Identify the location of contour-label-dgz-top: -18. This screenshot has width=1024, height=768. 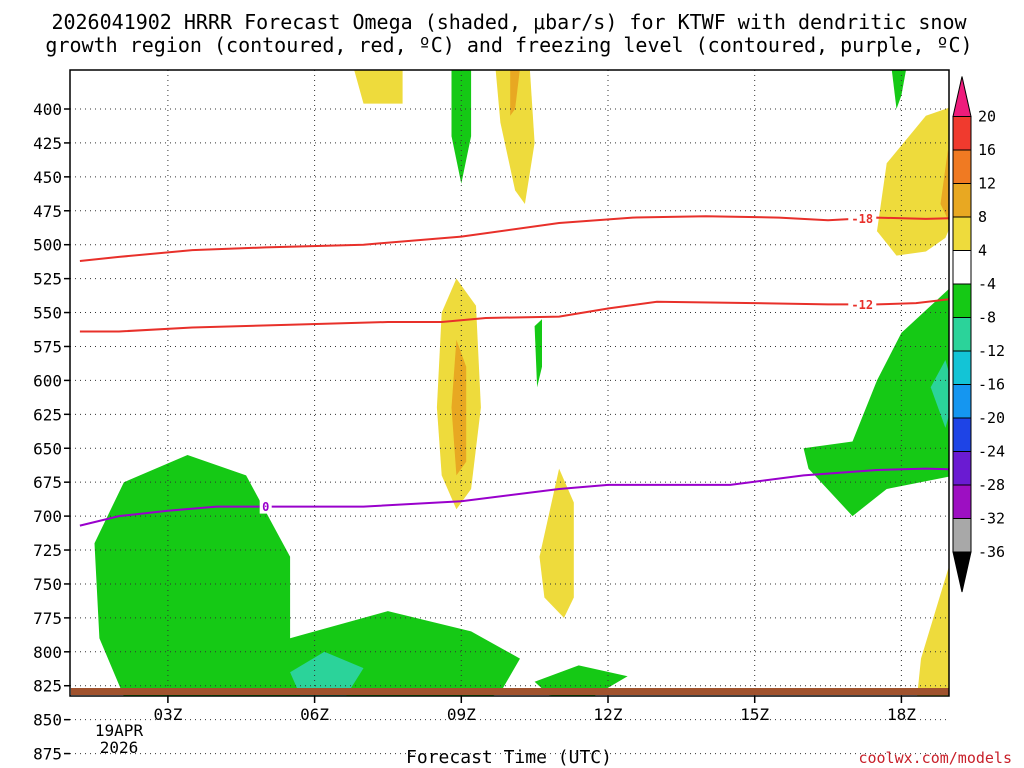
(862, 219).